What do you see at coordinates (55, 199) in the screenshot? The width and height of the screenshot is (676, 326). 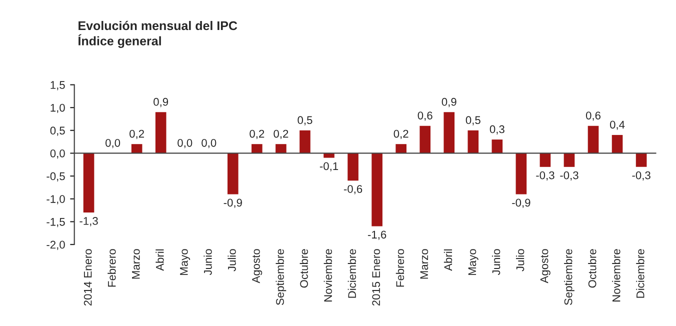 I see `y-tick-label: -1,0` at bounding box center [55, 199].